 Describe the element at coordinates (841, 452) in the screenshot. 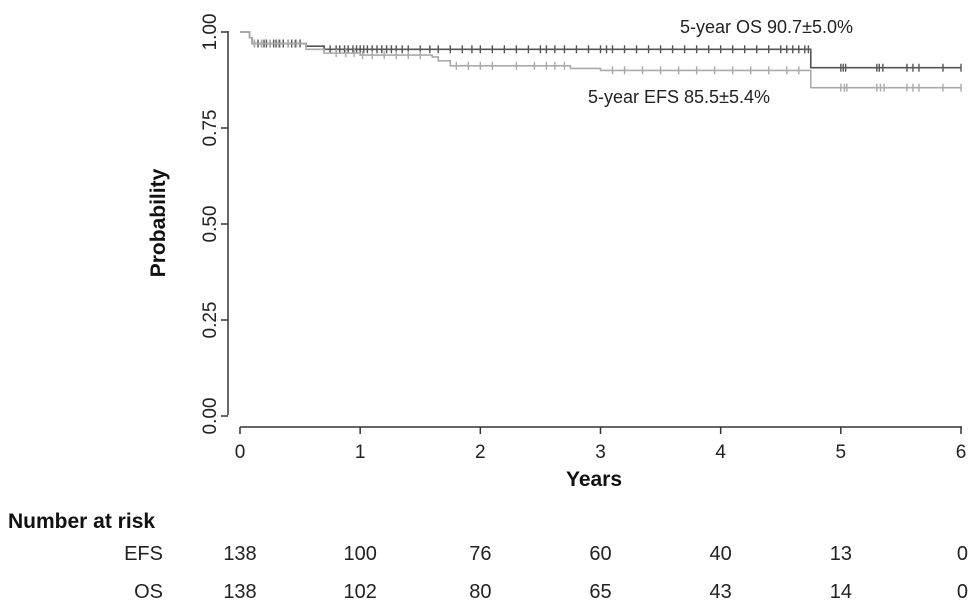

I see `x-tick-label: 5` at that location.